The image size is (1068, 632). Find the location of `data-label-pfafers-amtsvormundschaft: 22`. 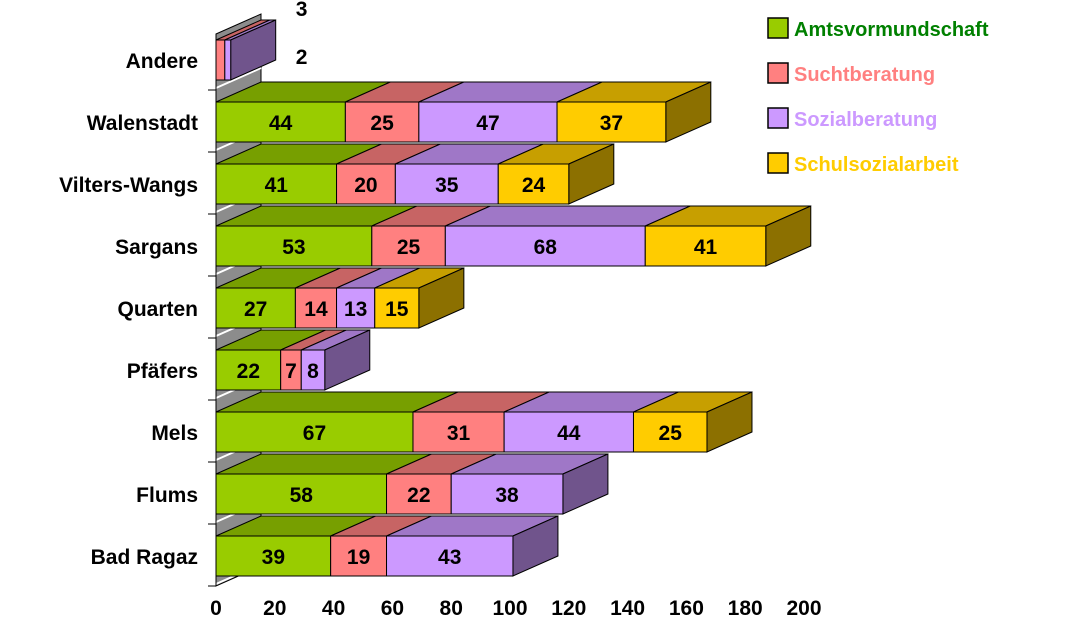

data-label-pfafers-amtsvormundschaft: 22 is located at coordinates (248, 371).